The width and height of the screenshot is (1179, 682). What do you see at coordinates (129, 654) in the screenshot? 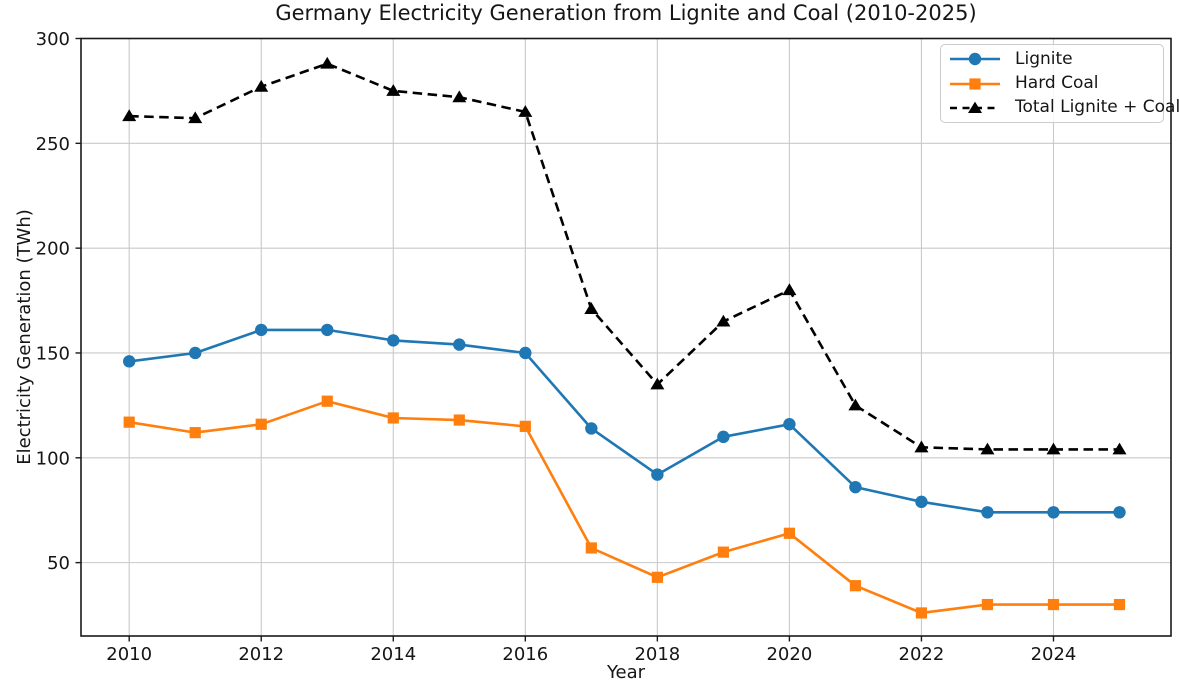
I see `x-tick-label: 2010` at bounding box center [129, 654].